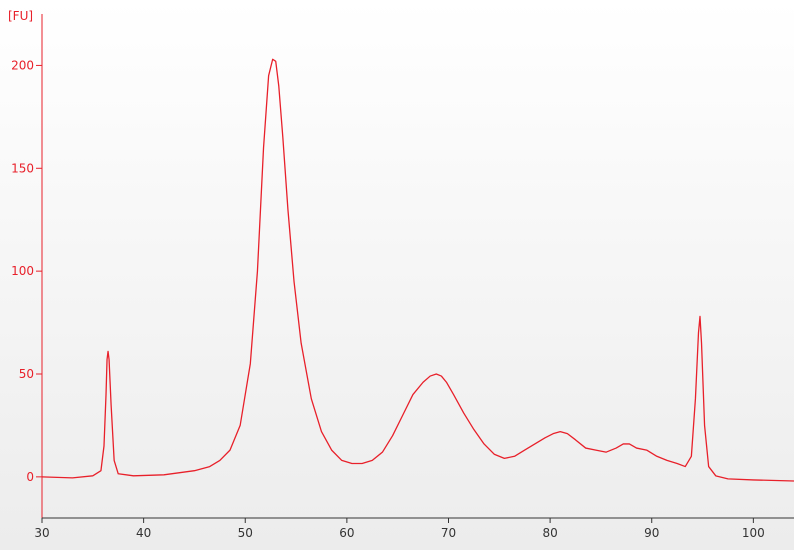 The height and width of the screenshot is (550, 794). I want to click on x-tick-label: 40, so click(143, 533).